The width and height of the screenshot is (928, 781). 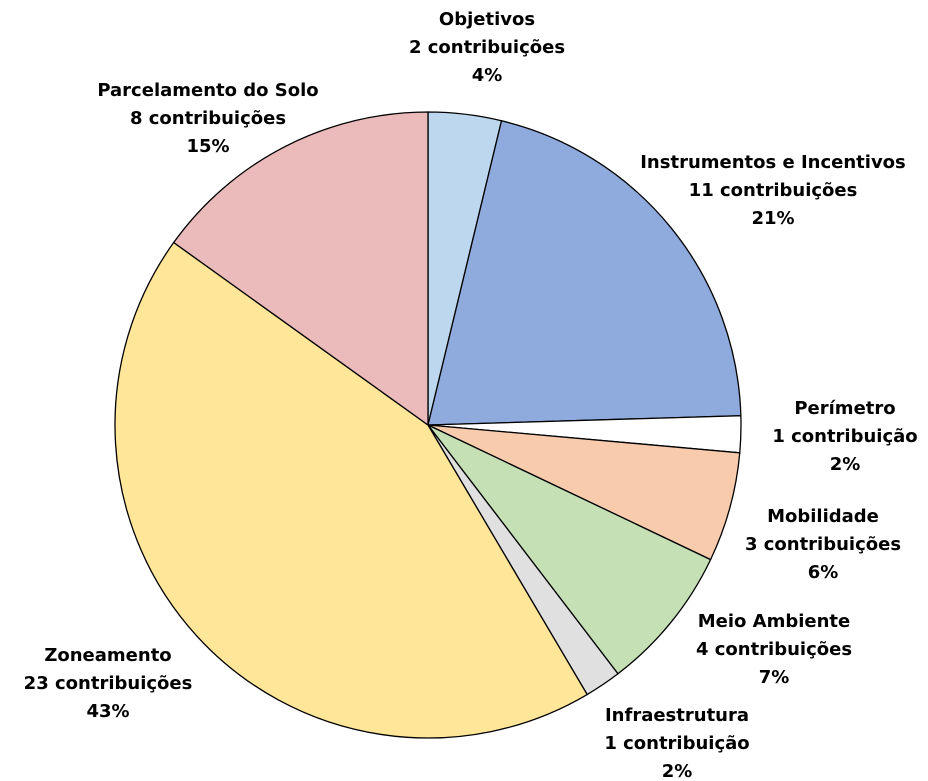 I want to click on slice-count-label: 8 contribuições, so click(x=208, y=118).